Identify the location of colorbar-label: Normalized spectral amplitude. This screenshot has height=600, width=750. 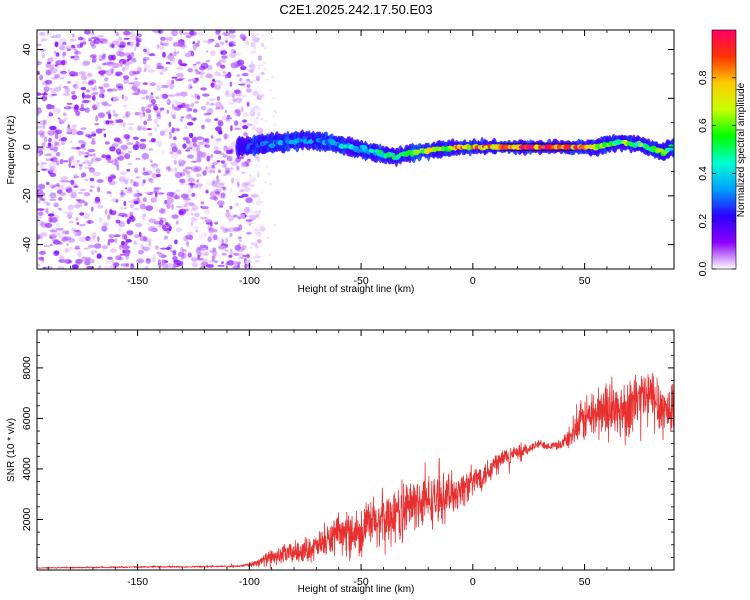
(741, 149).